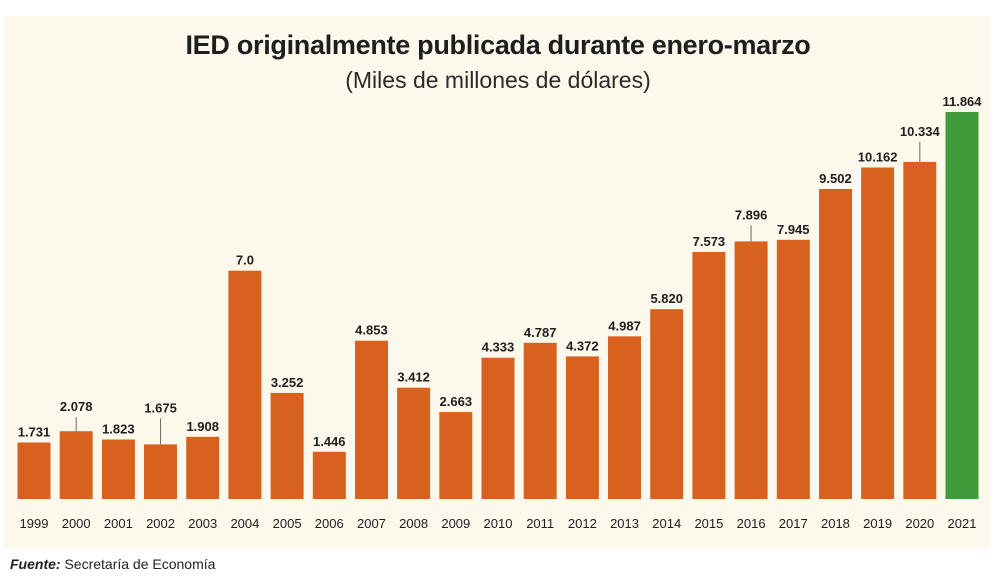 This screenshot has height=582, width=996. I want to click on bar-2017, so click(793, 369).